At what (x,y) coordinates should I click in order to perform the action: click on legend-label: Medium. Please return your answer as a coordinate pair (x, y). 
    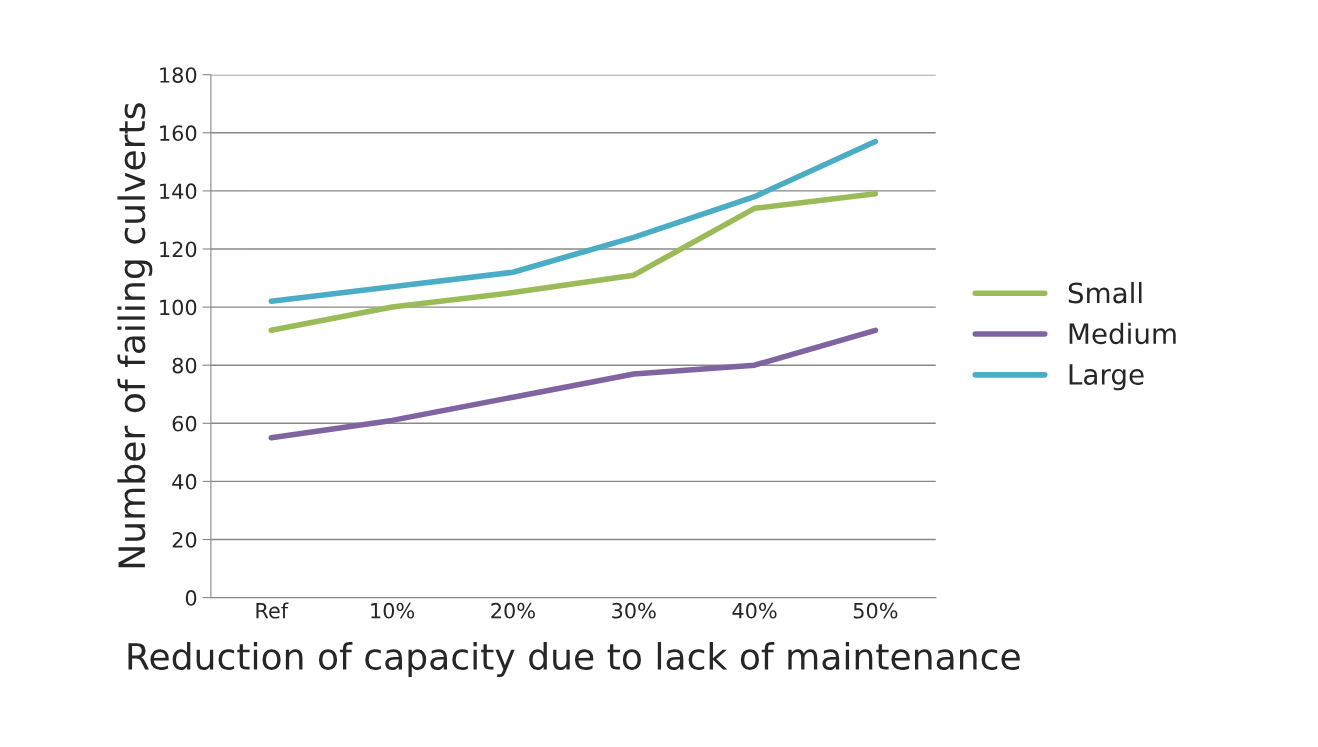
    Looking at the image, I should click on (1122, 333).